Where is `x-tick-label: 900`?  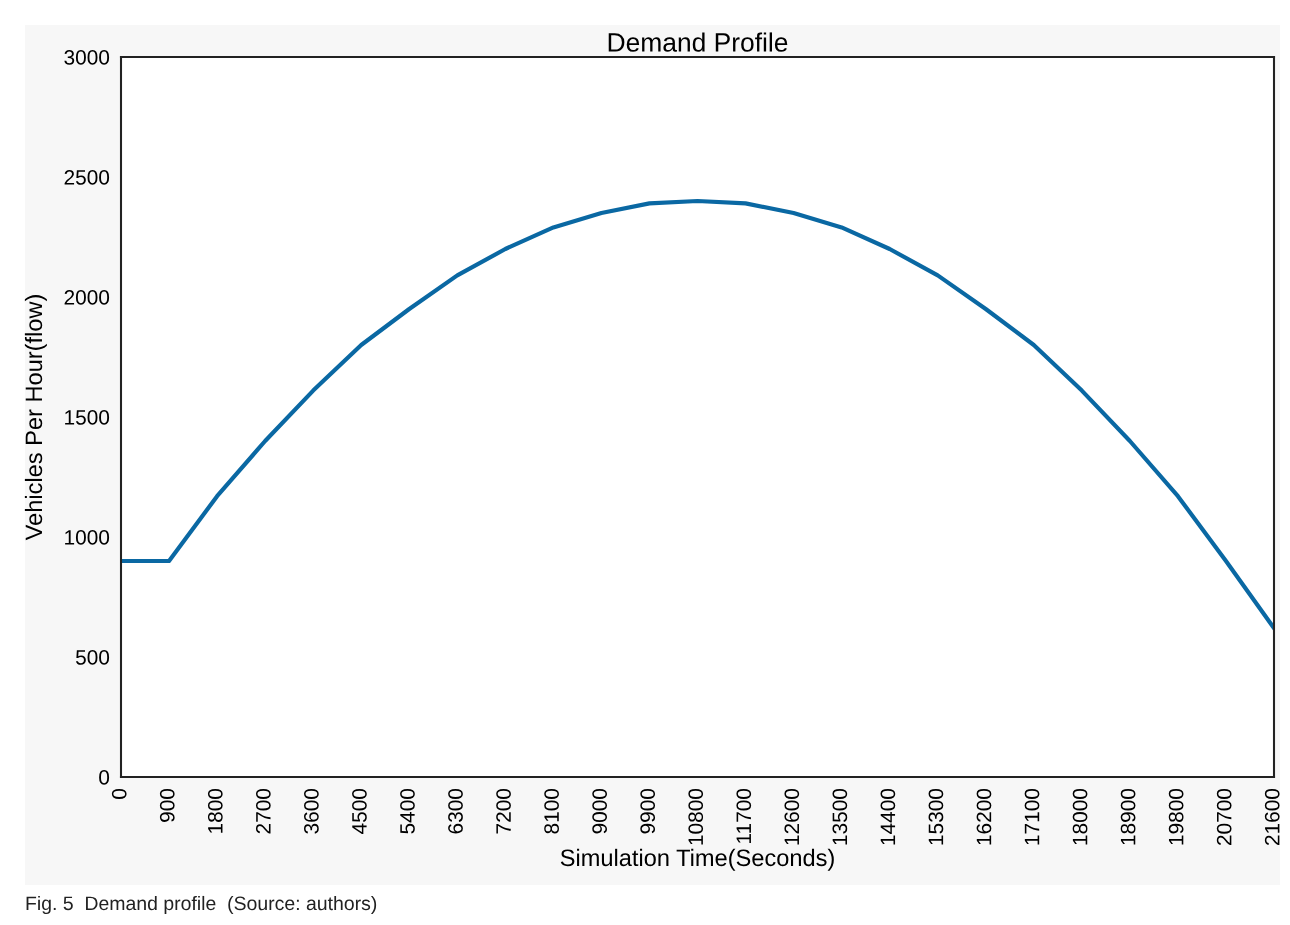
x-tick-label: 900 is located at coordinates (167, 805).